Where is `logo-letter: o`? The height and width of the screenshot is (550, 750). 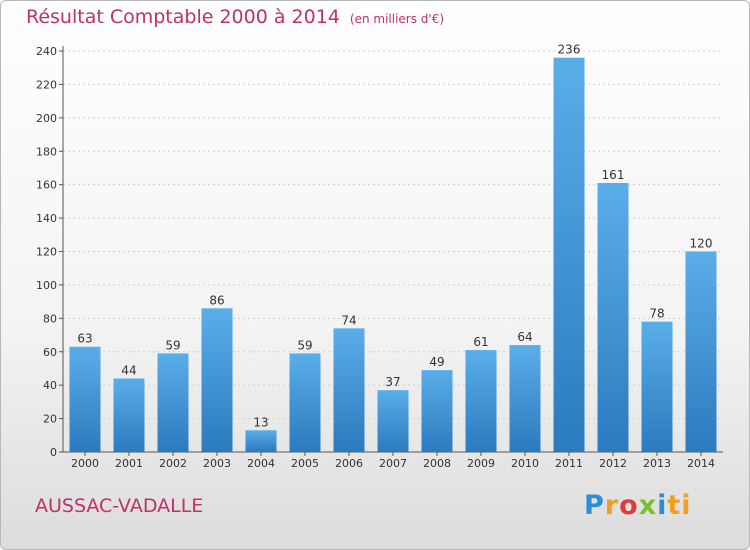 logo-letter: o is located at coordinates (629, 505).